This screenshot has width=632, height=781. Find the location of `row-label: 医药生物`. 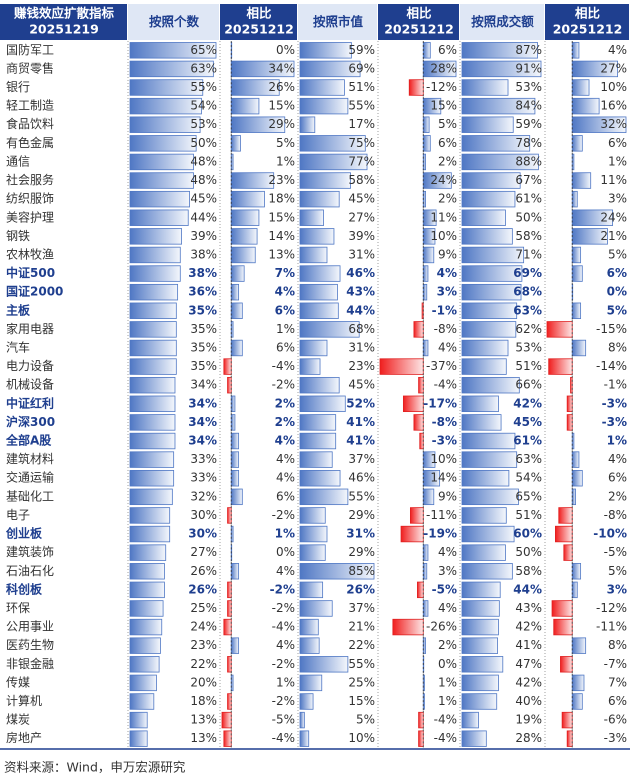

row-label: 医药生物 is located at coordinates (30, 645).